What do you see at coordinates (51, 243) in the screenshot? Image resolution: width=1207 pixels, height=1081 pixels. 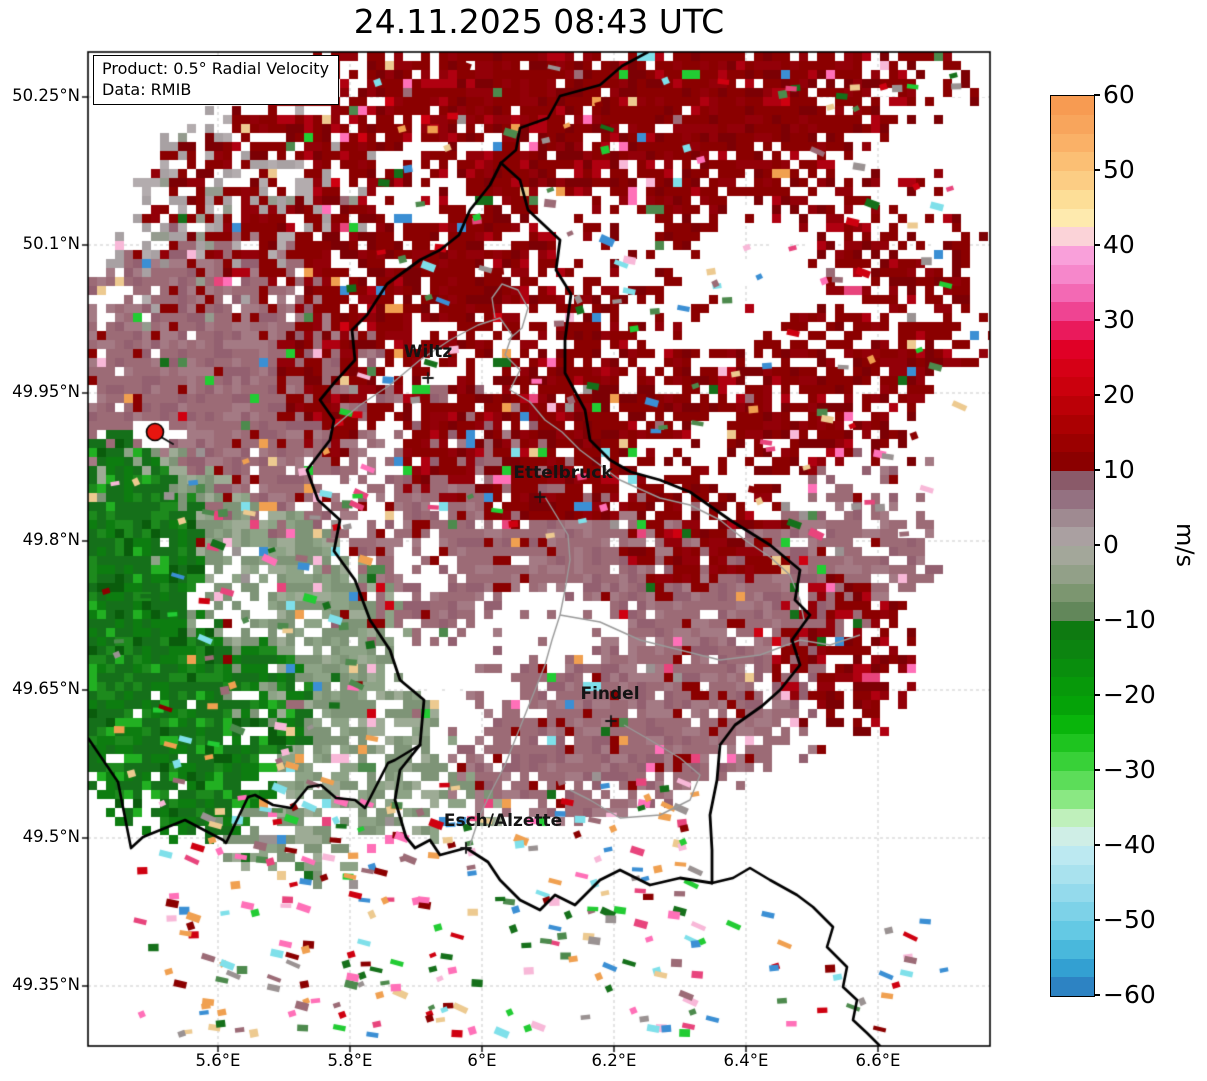 I see `y-tick-label: 50.1°N` at bounding box center [51, 243].